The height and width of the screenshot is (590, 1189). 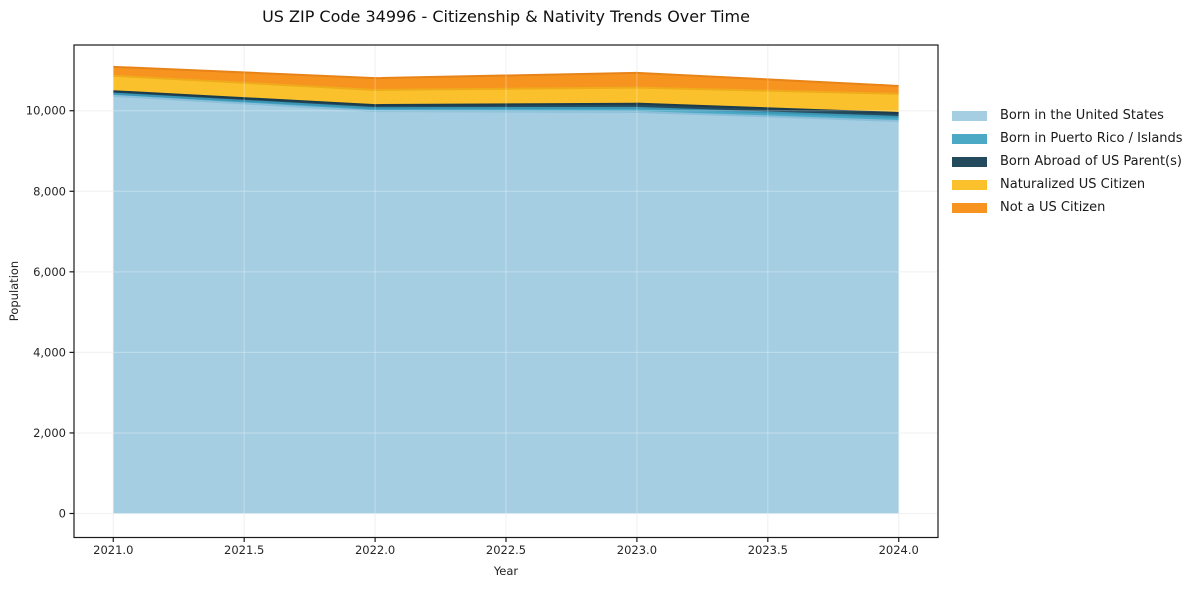 I want to click on y-tick-label: 6,000, so click(x=49, y=272).